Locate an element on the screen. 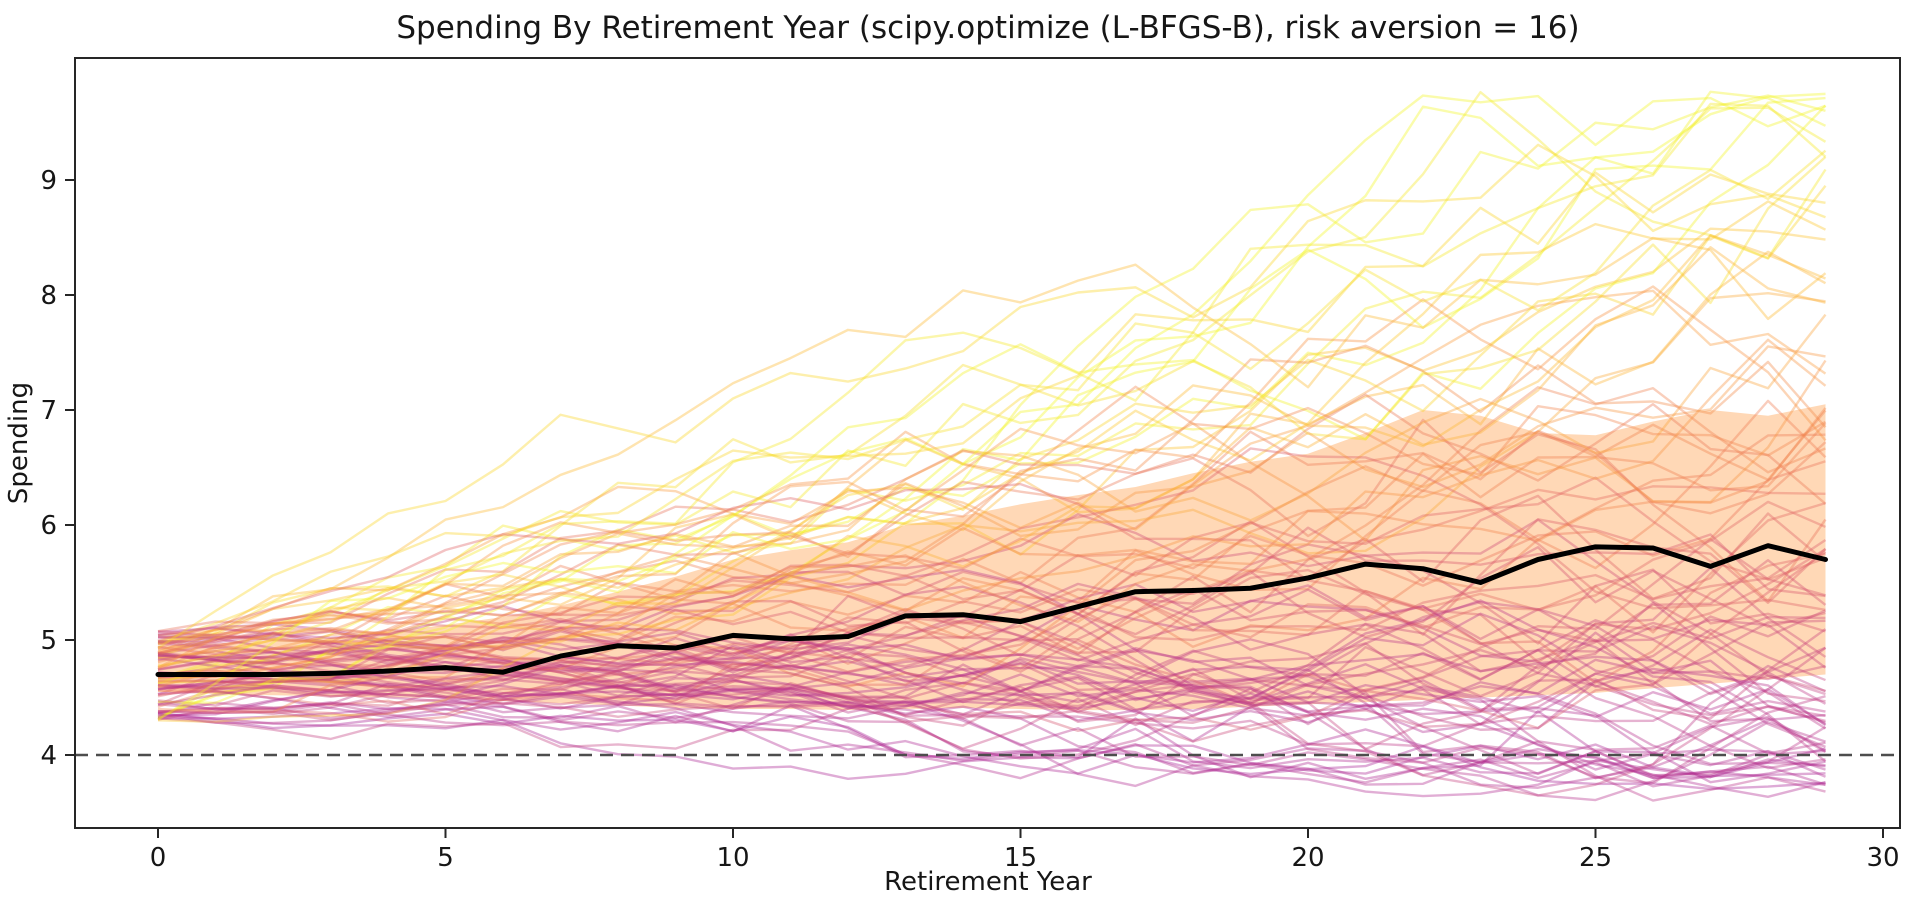 The image size is (1920, 902). y-tick-label: 7 is located at coordinates (48, 411).